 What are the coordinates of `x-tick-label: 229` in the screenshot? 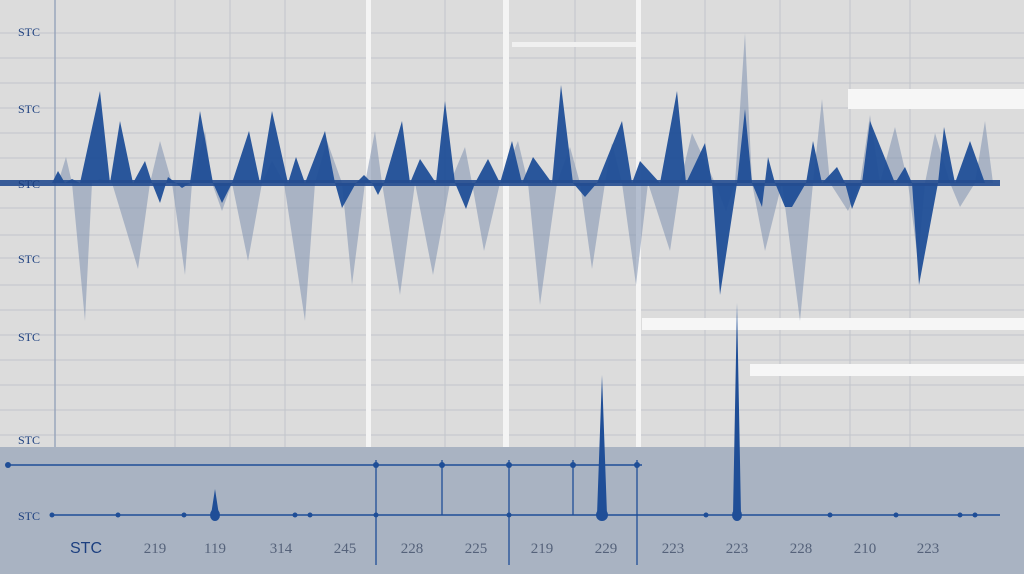 It's located at (606, 549).